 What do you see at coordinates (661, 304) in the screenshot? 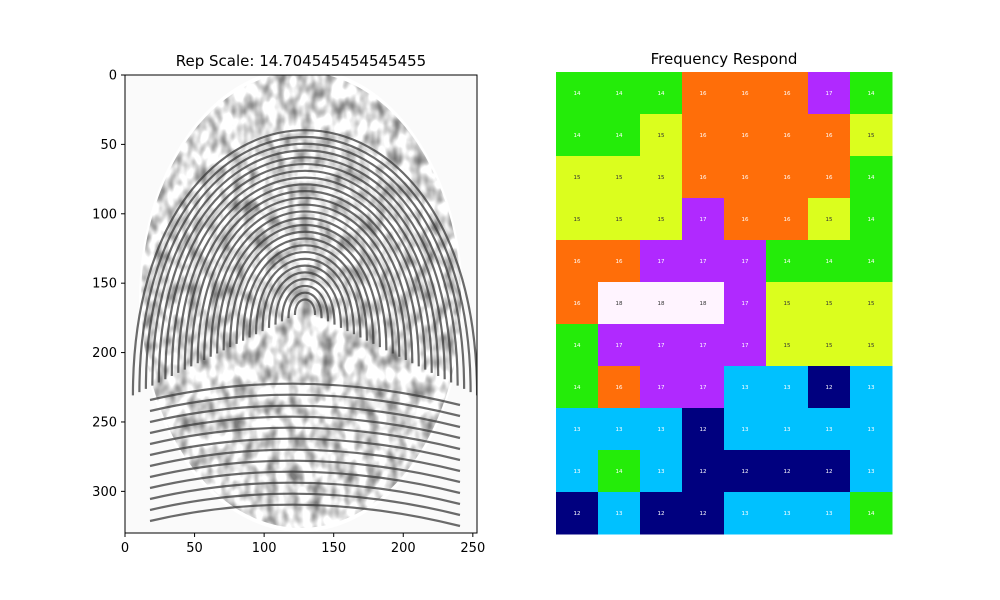
I see `cell-value-label: 18` at bounding box center [661, 304].